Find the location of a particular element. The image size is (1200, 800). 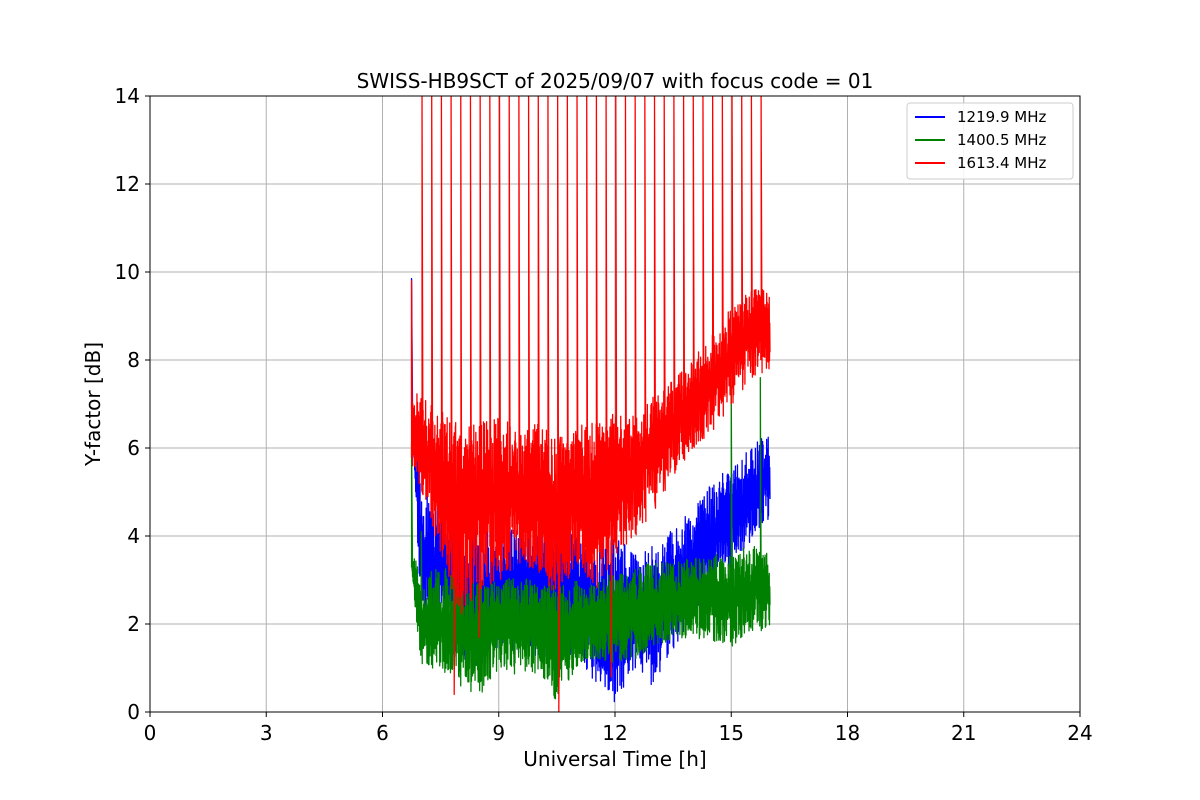

y-tick-label: 12 is located at coordinates (127, 184).